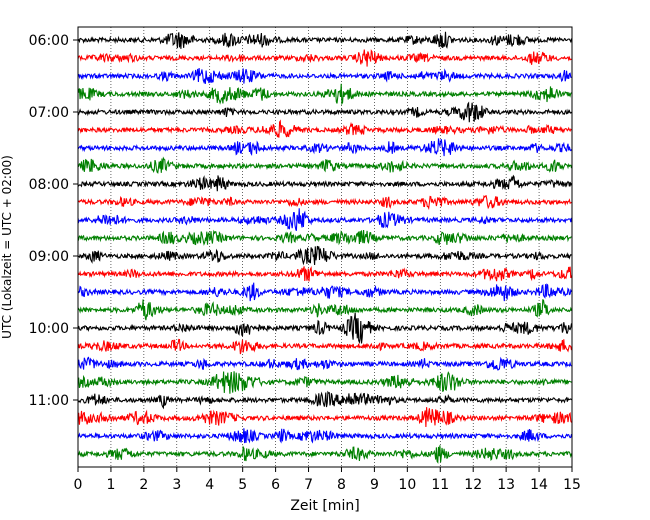  Describe the element at coordinates (49, 41) in the screenshot. I see `y-tick-label-0: 06:00` at that location.